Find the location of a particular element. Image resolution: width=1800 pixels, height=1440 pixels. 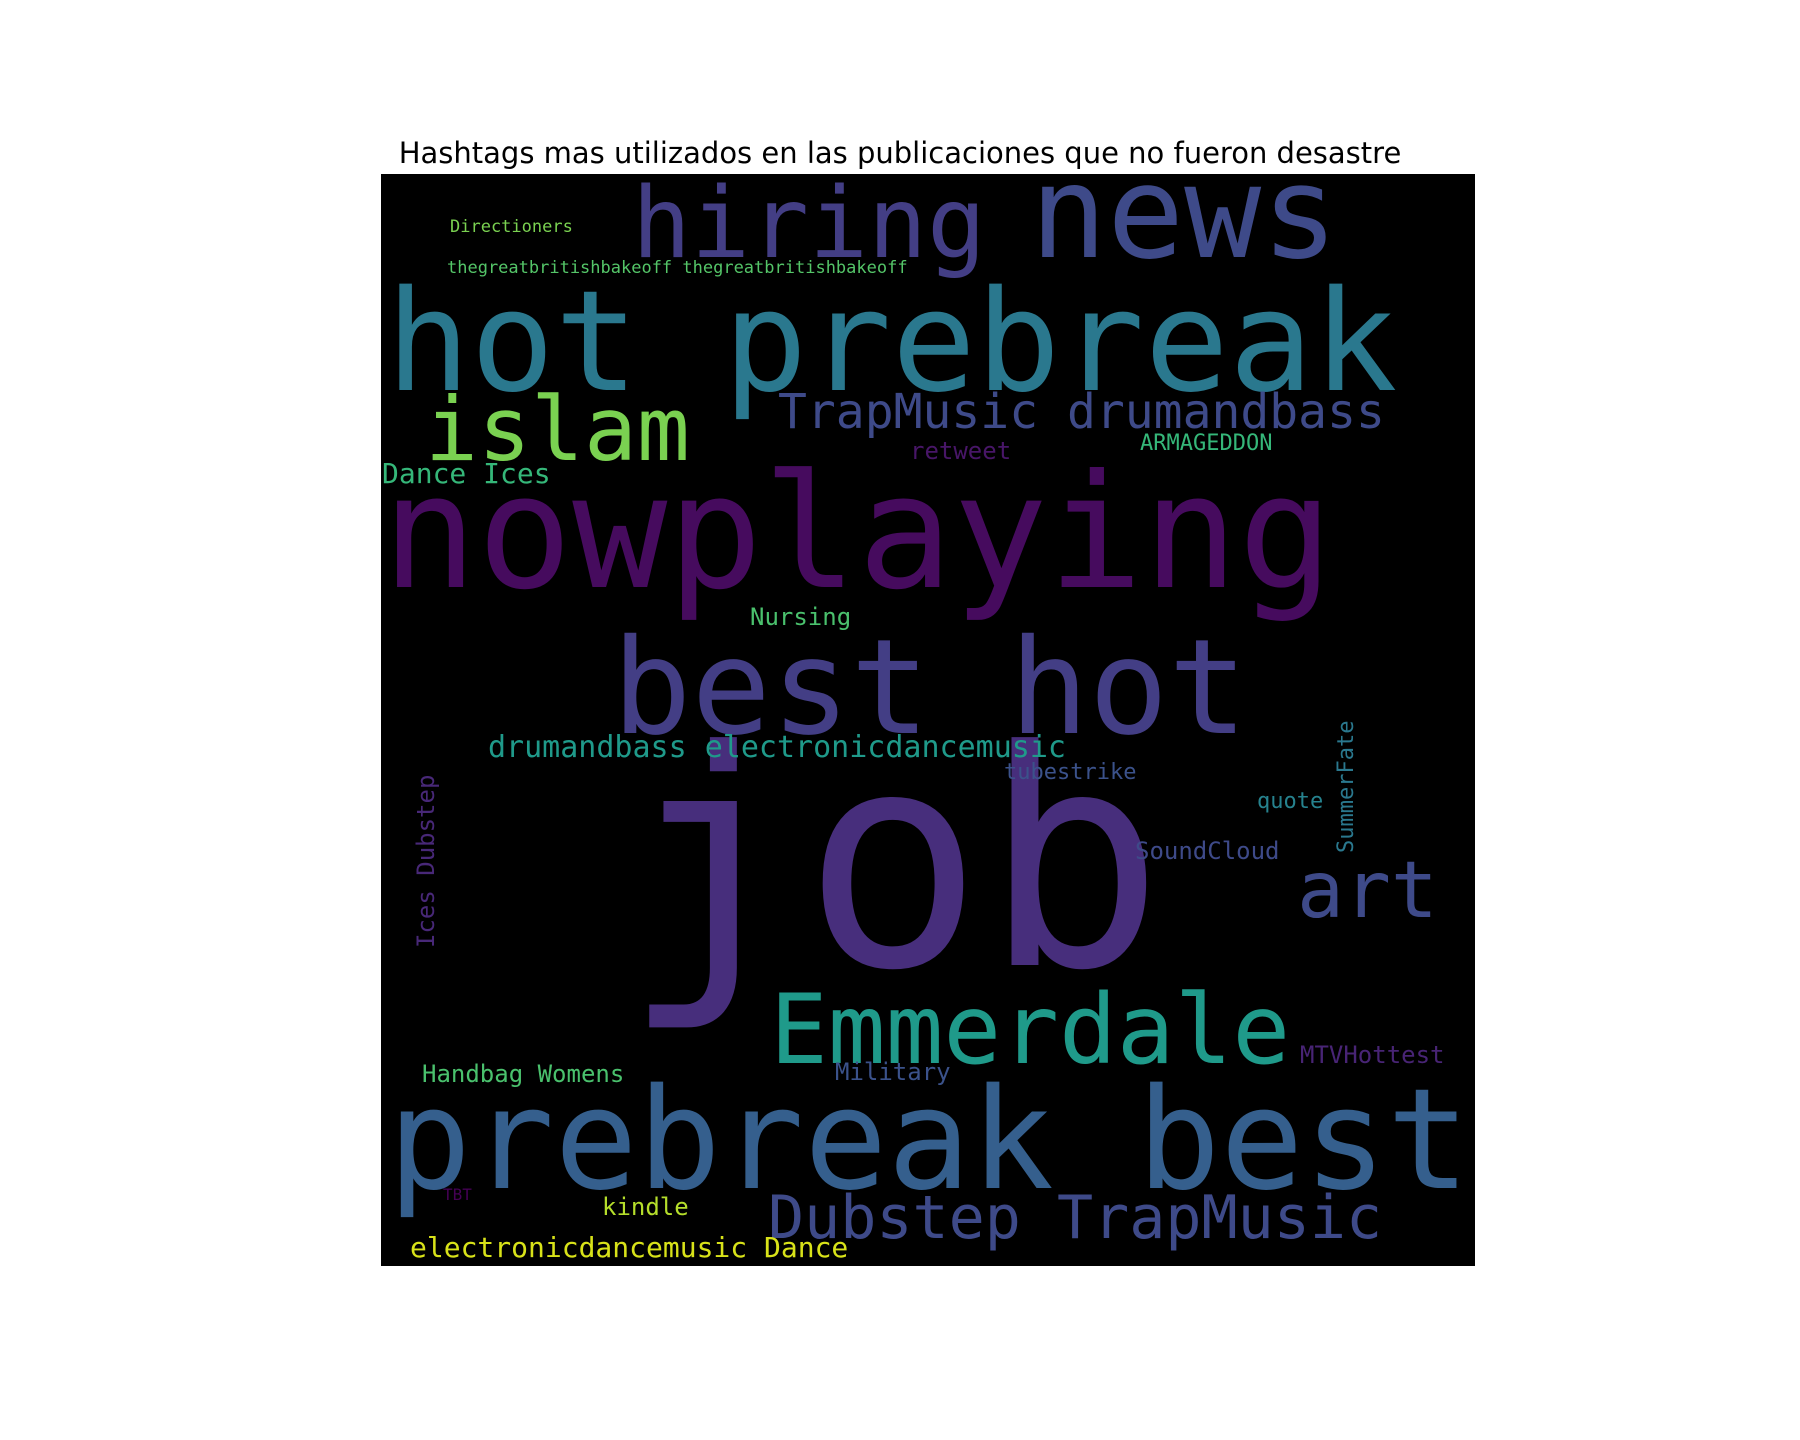

word-job: job is located at coordinates (893, 861).